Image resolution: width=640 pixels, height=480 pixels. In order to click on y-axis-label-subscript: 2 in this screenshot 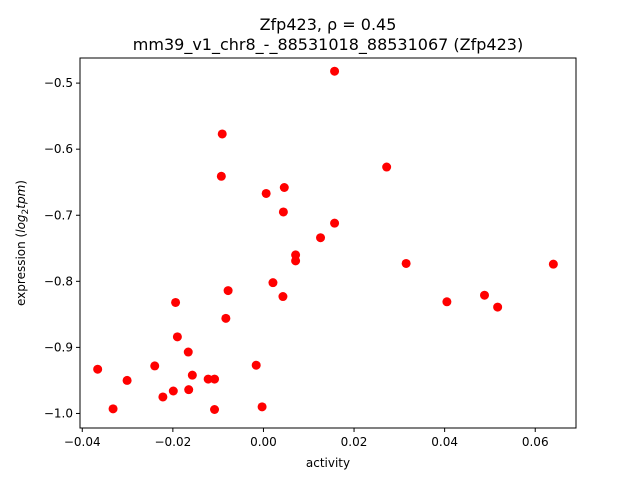, I will do `click(26, 212)`.